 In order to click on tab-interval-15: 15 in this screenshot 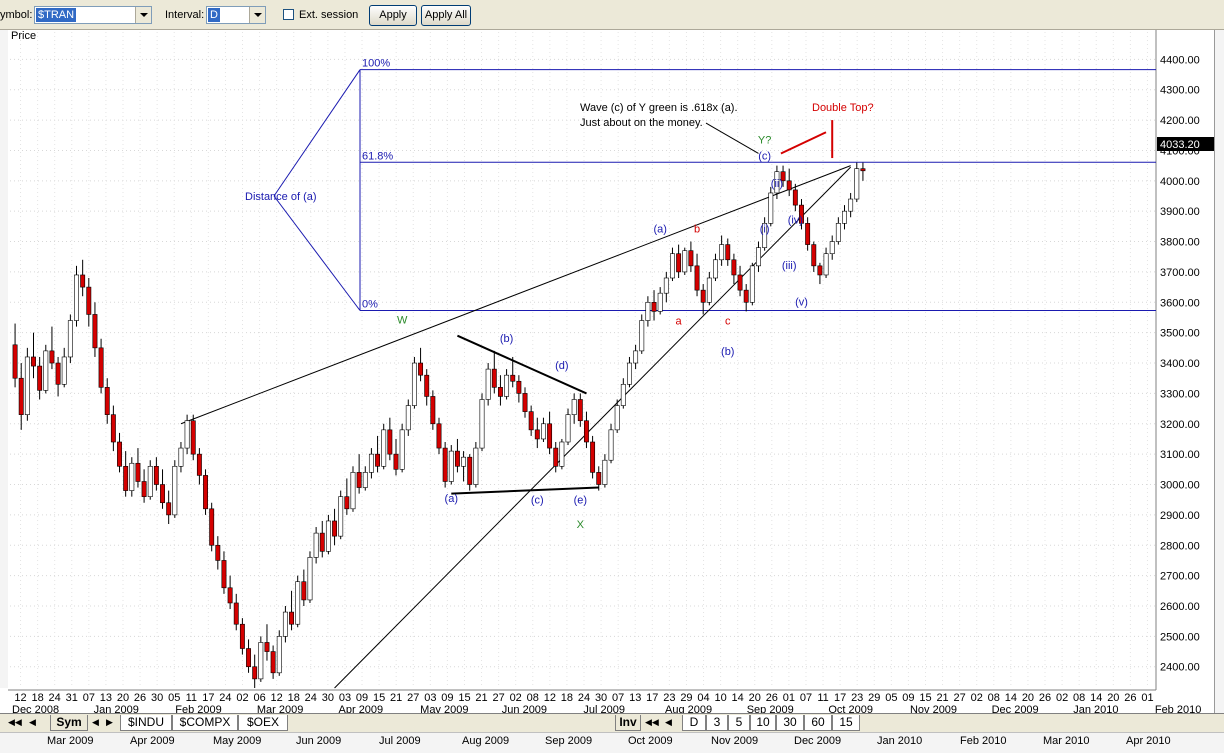, I will do `click(846, 723)`.